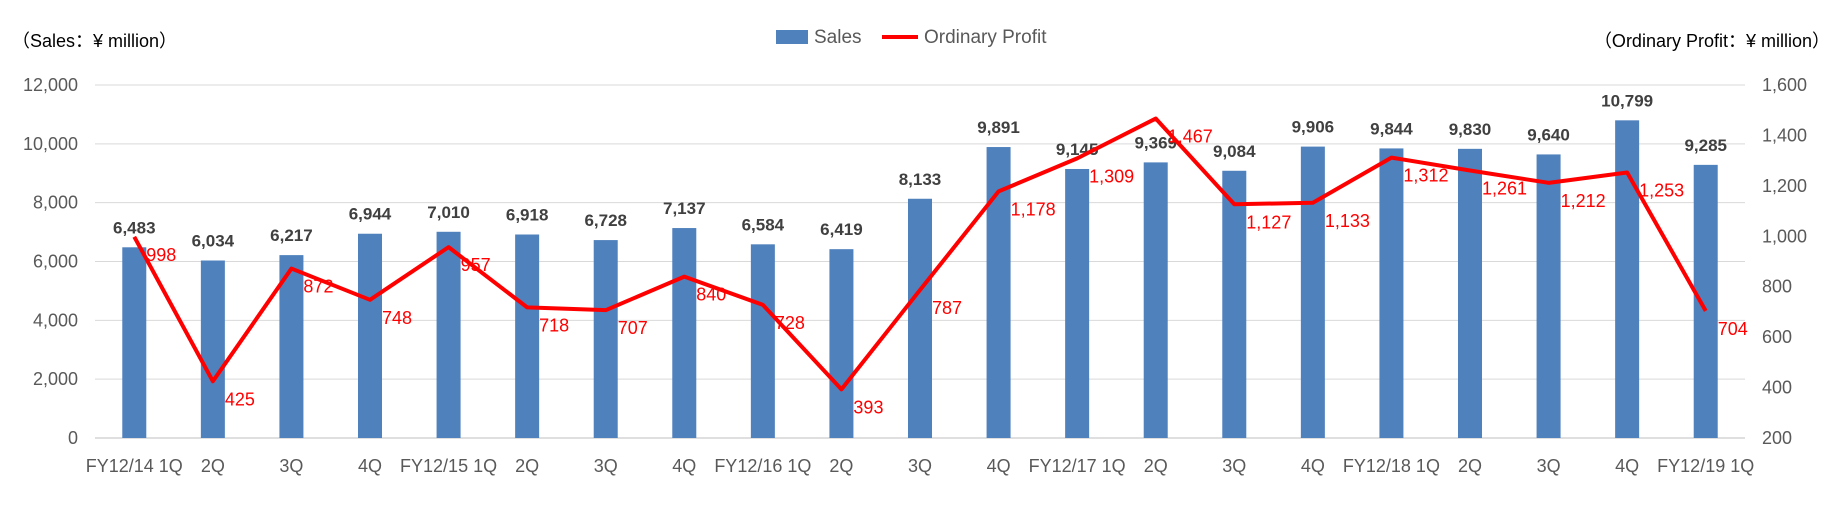 This screenshot has height=507, width=1842. I want to click on profit-label: 1,127, so click(1268, 222).